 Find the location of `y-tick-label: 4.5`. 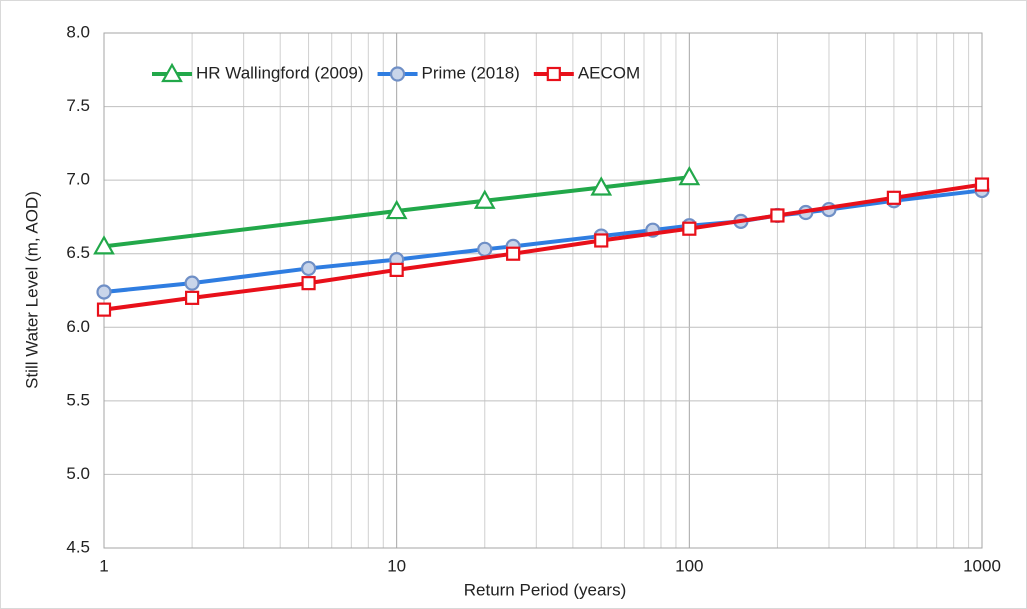

y-tick-label: 4.5 is located at coordinates (78, 546).